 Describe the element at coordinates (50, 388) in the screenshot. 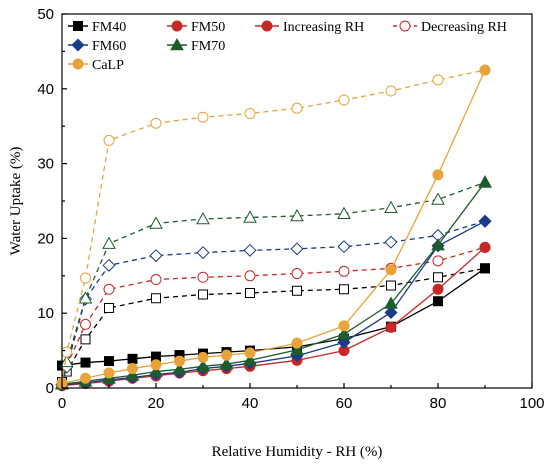

I see `y-tick-label: 0` at that location.